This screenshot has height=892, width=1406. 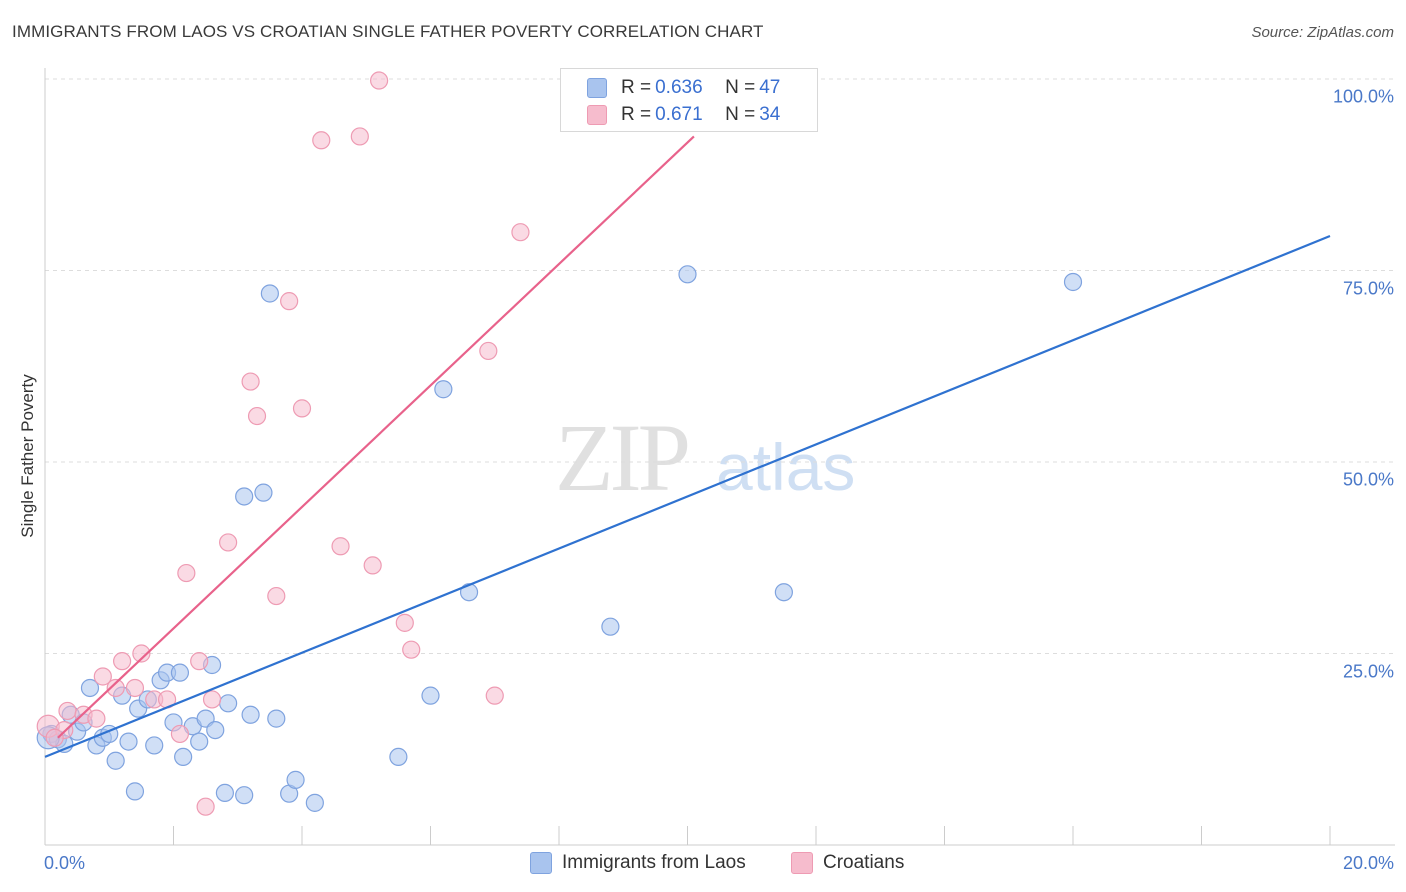 I want to click on series-legend: Immigrants from Laos Croatians, so click(x=703, y=865).